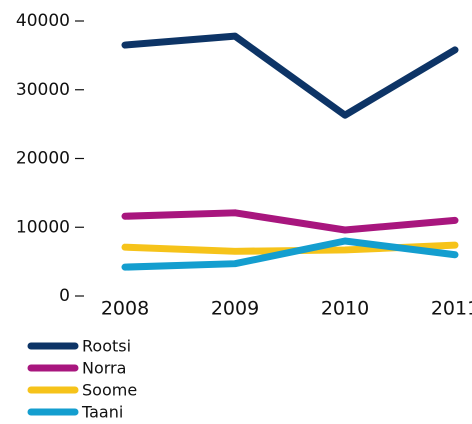  Describe the element at coordinates (235, 309) in the screenshot. I see `x-tick-label: 2009` at that location.